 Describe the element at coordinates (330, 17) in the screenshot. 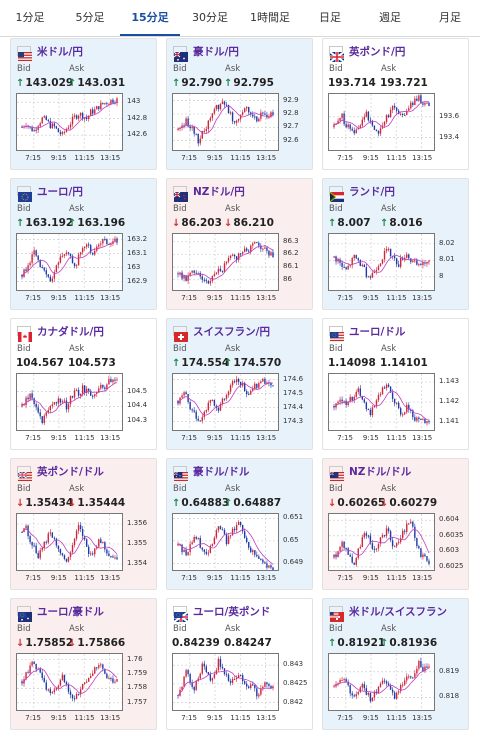

I see `tab-5: 日足` at that location.